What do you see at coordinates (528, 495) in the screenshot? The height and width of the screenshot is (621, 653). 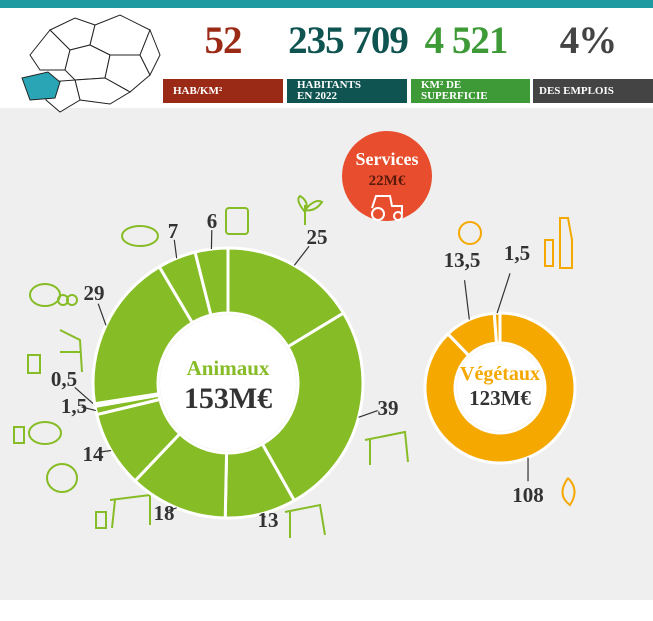 I see `value-label: 108` at bounding box center [528, 495].